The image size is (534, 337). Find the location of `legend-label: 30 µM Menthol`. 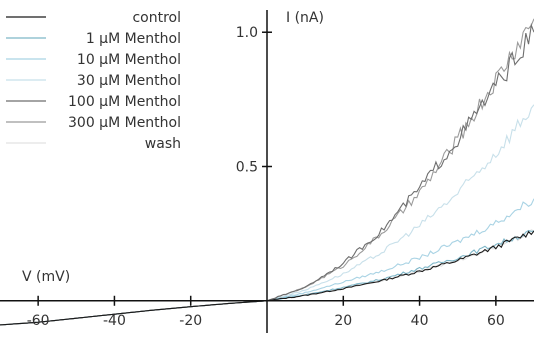

legend-label: 30 µM Menthol is located at coordinates (129, 81).